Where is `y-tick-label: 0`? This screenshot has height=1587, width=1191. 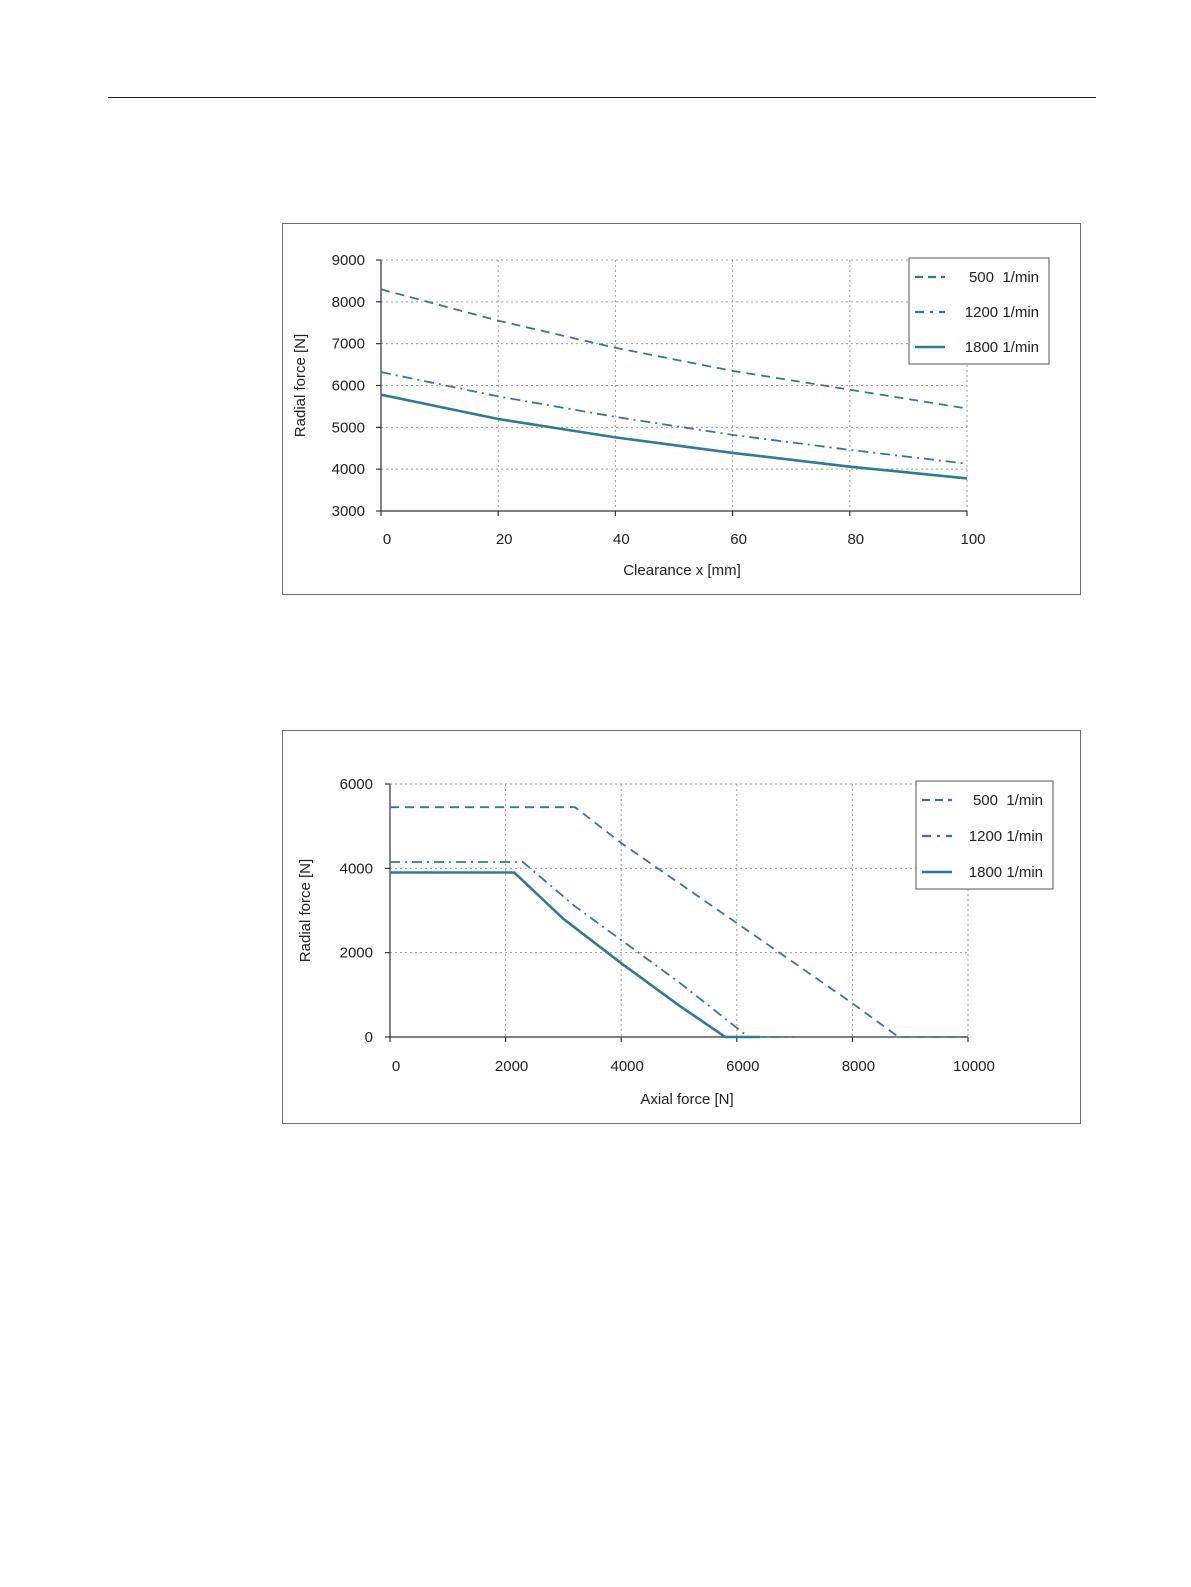
y-tick-label: 0 is located at coordinates (369, 1037).